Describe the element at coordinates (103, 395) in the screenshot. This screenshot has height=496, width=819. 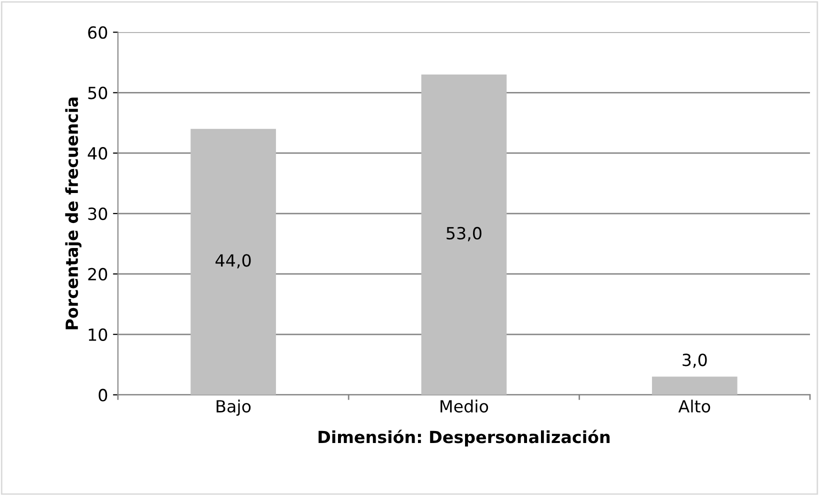
I see `y-tick-label: 0` at that location.